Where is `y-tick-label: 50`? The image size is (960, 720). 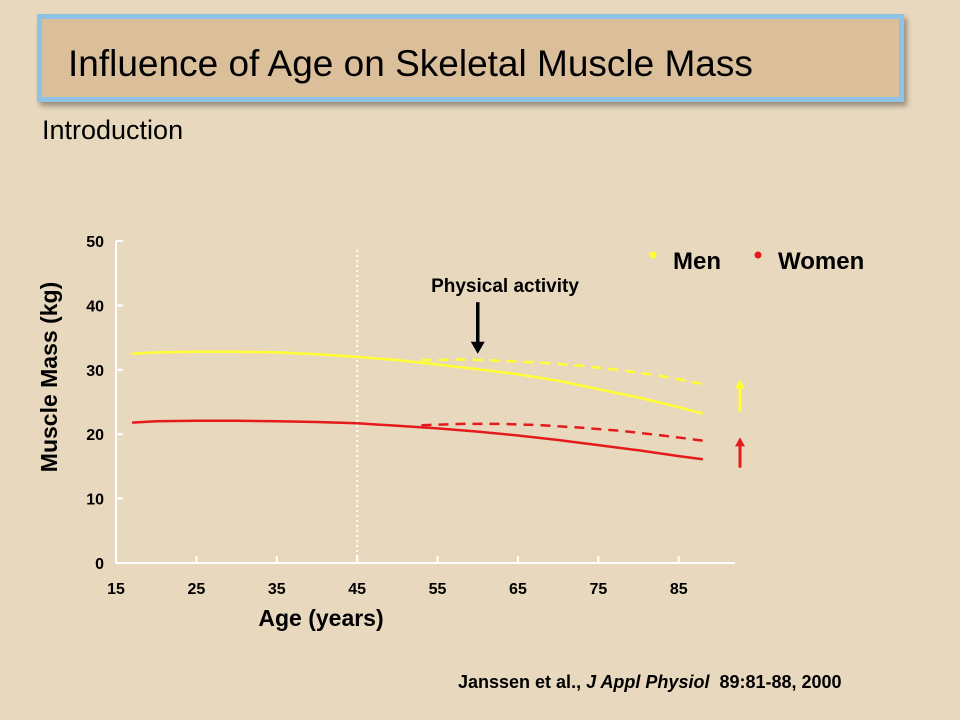
y-tick-label: 50 is located at coordinates (95, 242).